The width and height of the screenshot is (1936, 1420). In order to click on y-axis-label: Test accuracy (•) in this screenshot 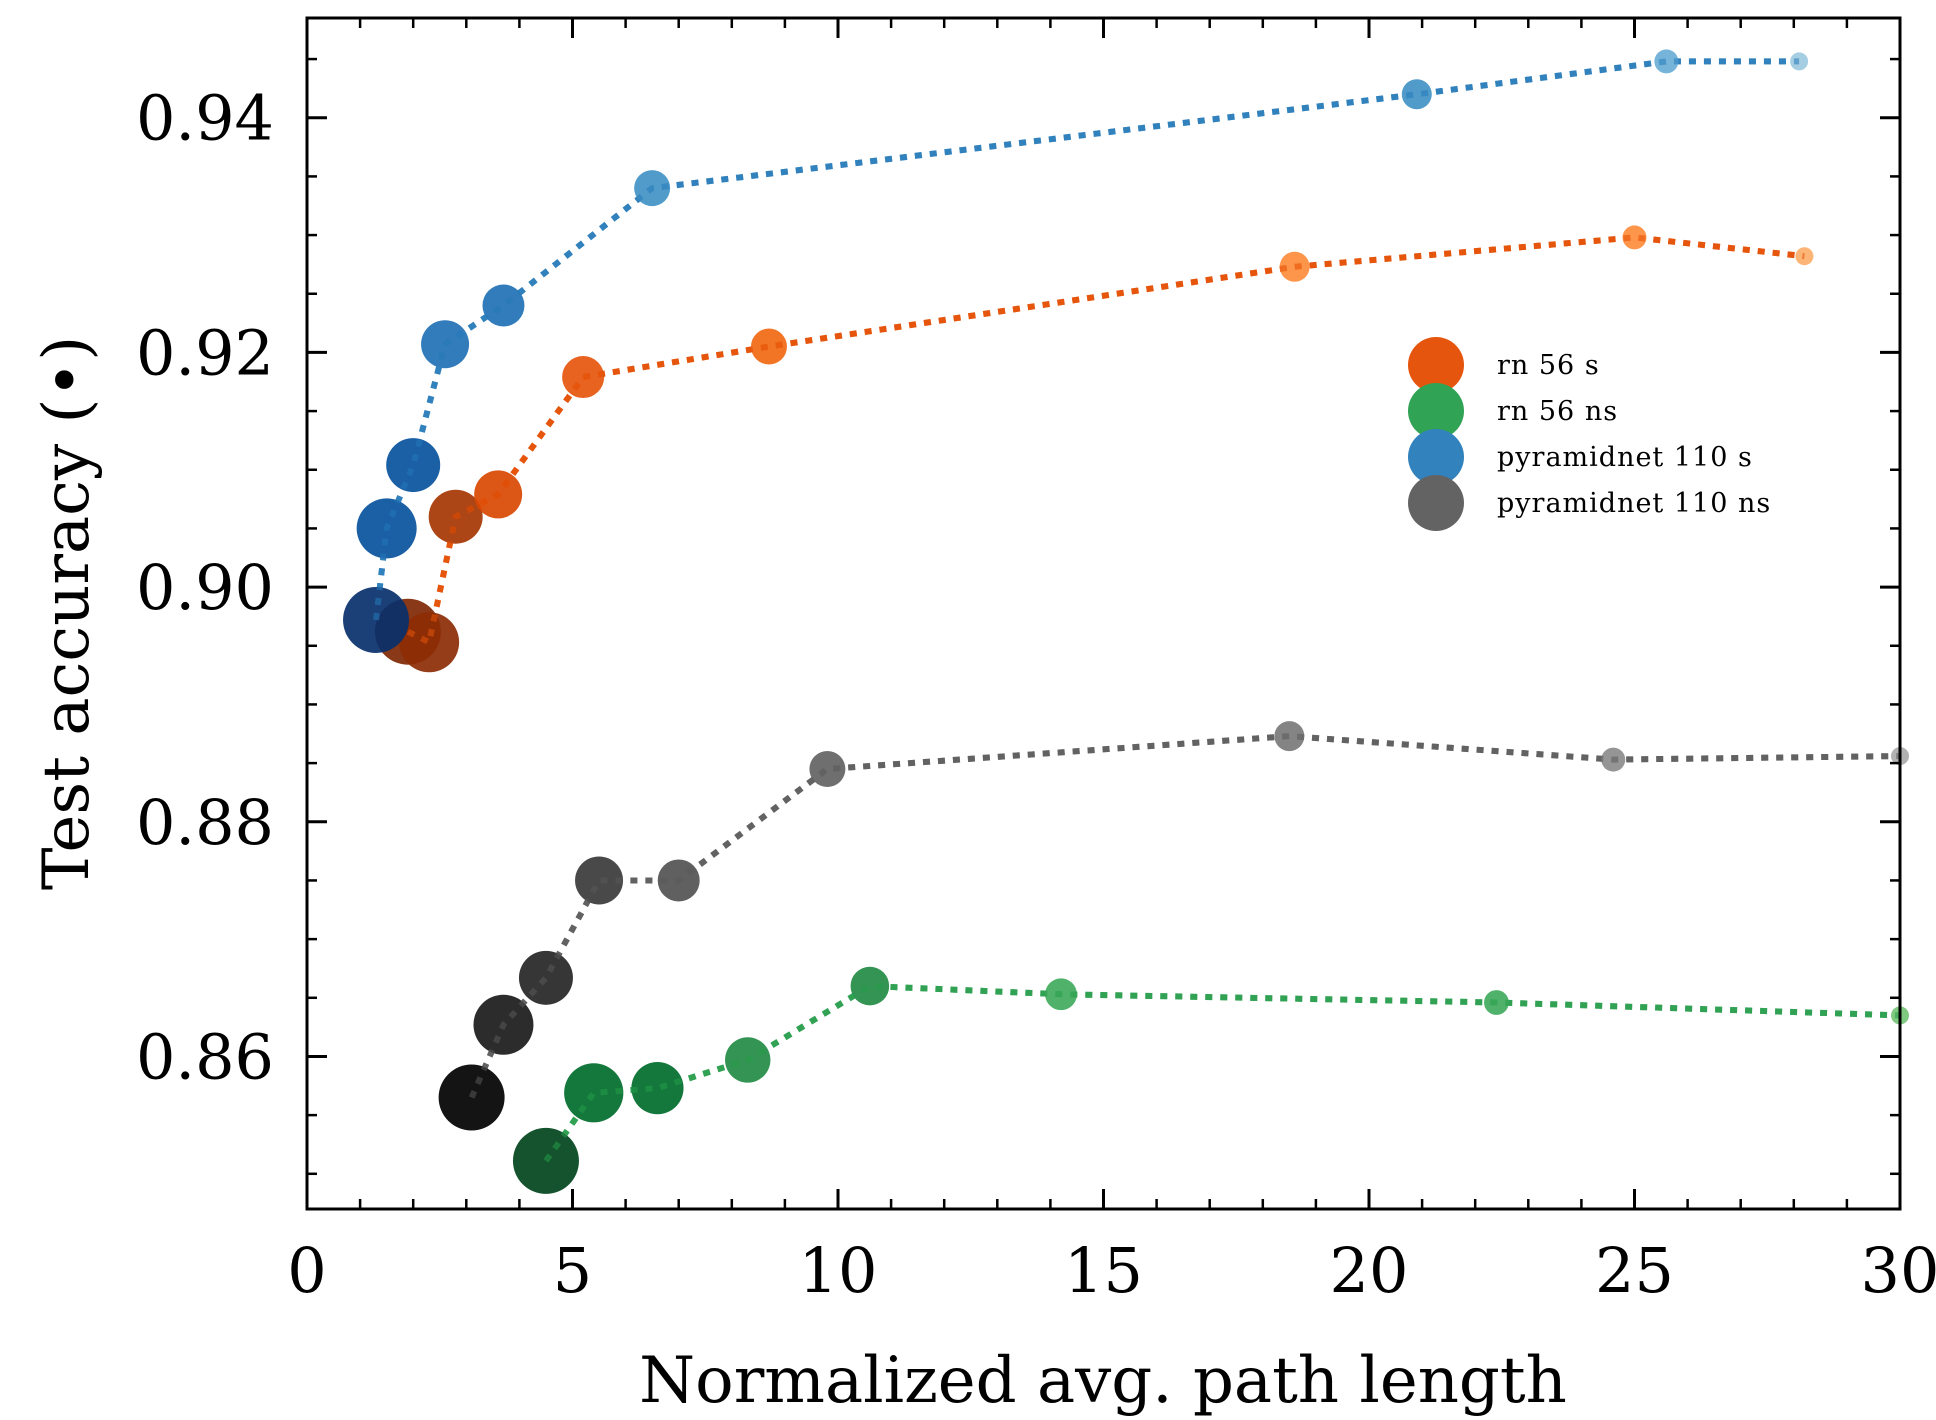, I will do `click(67, 613)`.